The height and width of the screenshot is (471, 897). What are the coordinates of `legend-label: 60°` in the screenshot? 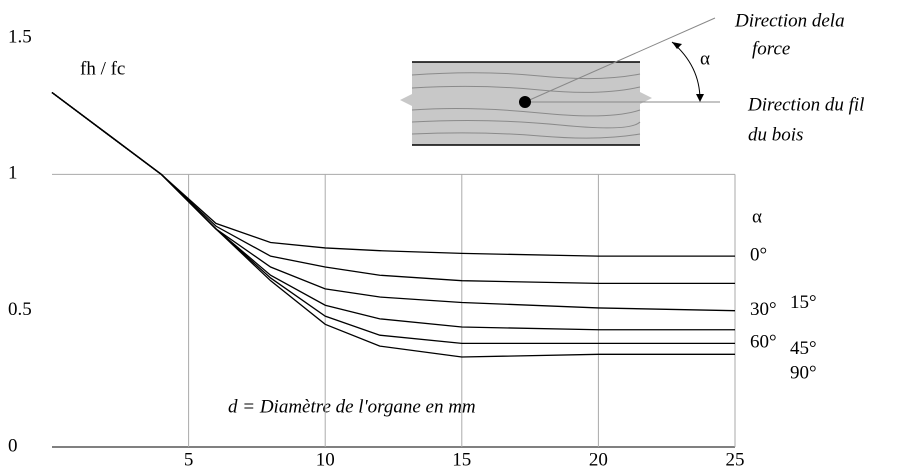 It's located at (763, 342).